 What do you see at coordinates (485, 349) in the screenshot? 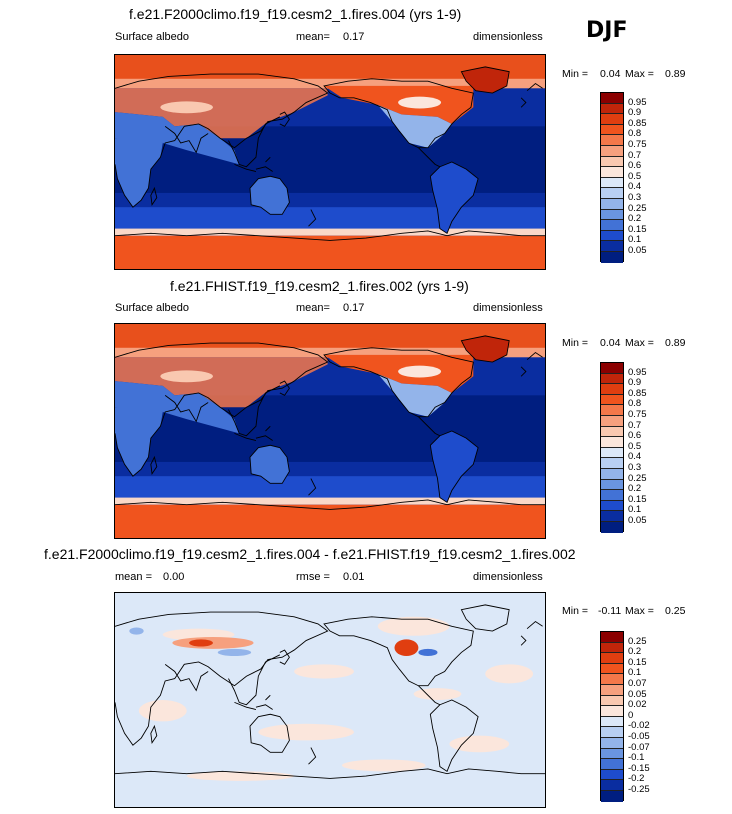
I see `greenland-ice` at bounding box center [485, 349].